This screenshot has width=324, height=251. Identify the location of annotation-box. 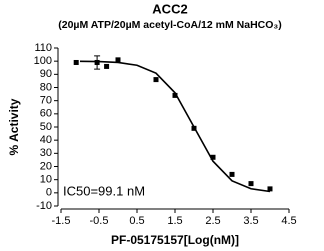
(110, 191).